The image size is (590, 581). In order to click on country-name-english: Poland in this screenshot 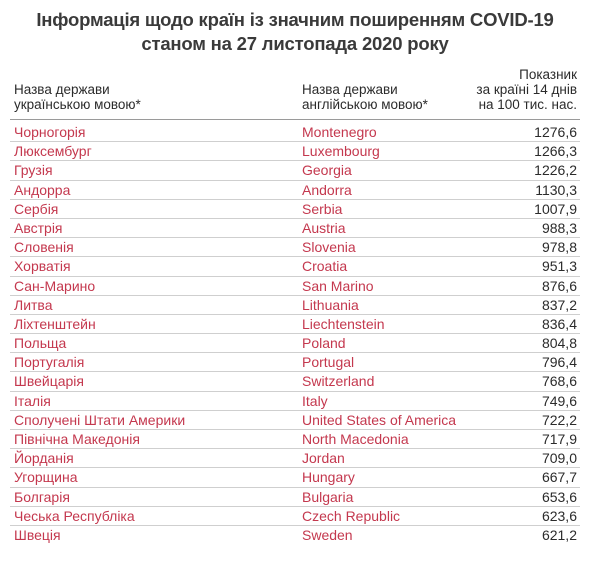, I will do `click(324, 343)`.